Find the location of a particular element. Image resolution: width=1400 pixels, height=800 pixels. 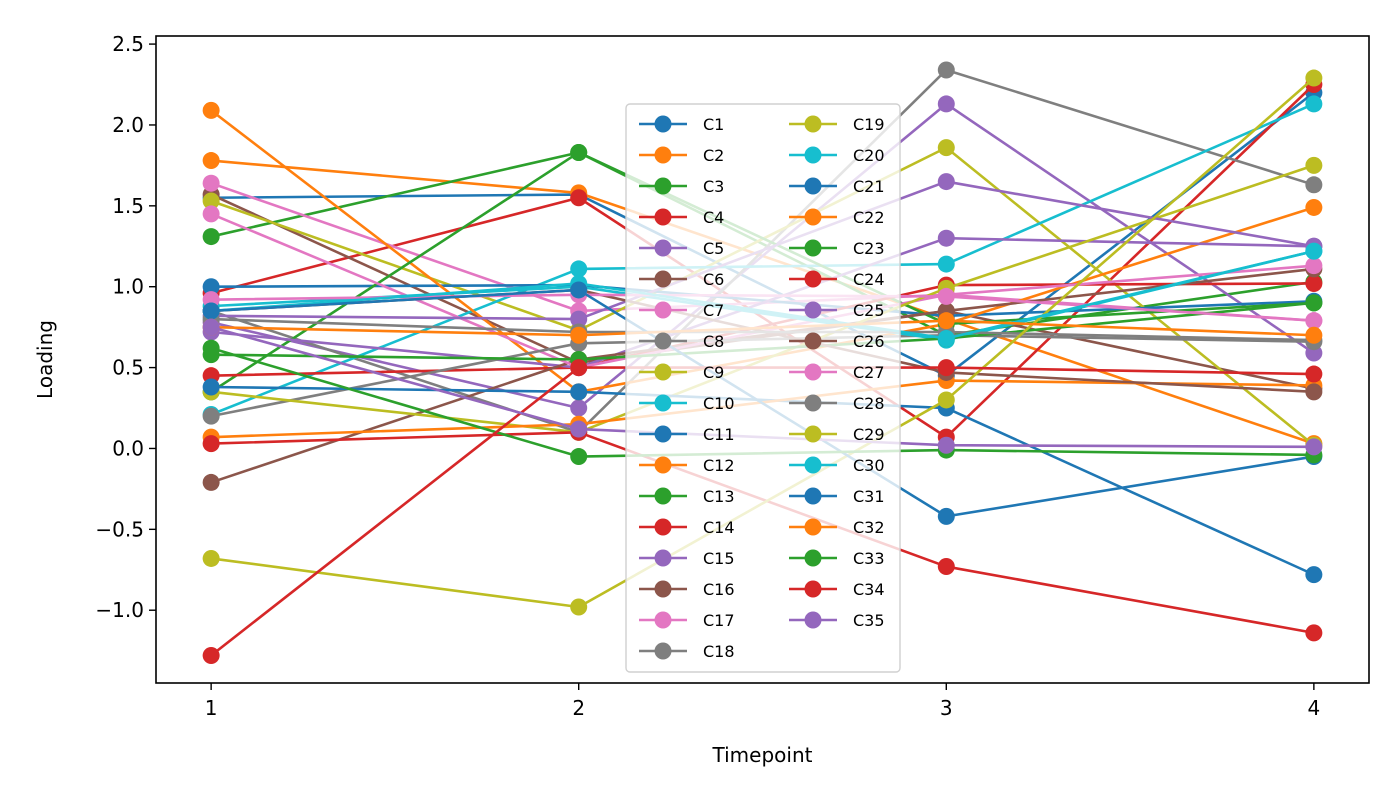

data-point-c26-t4 is located at coordinates (1314, 392).